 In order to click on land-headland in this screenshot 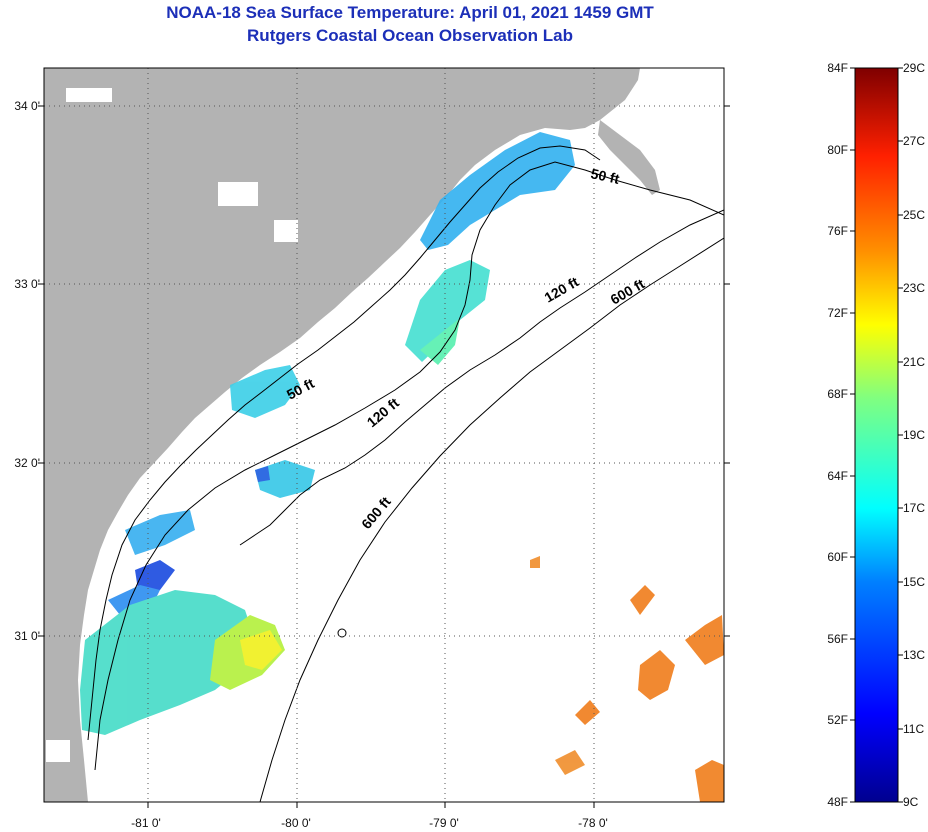, I will do `click(629, 157)`.